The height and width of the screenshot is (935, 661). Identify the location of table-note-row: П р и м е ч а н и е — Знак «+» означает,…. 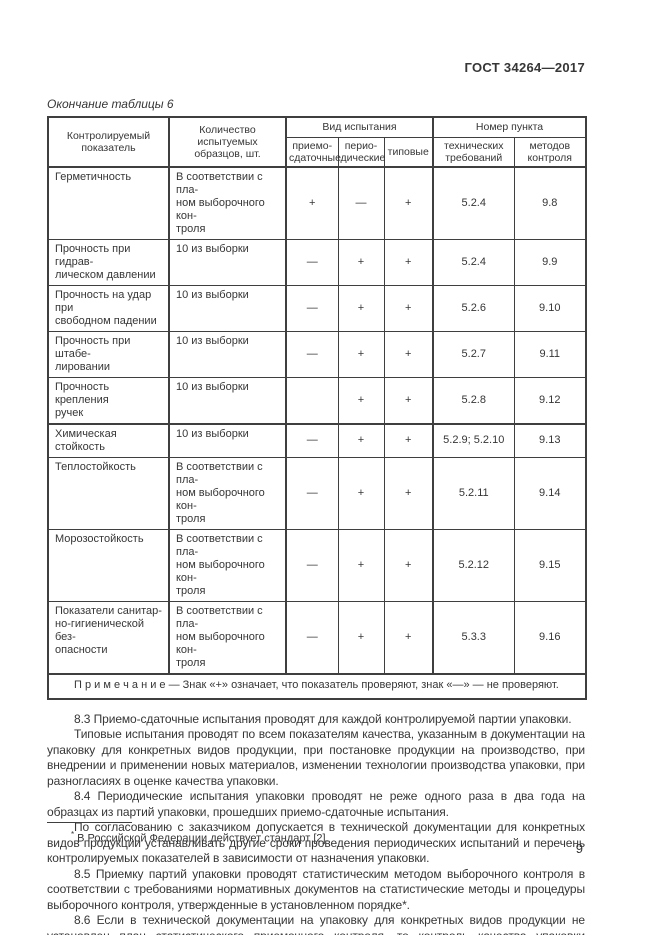
(317, 685).